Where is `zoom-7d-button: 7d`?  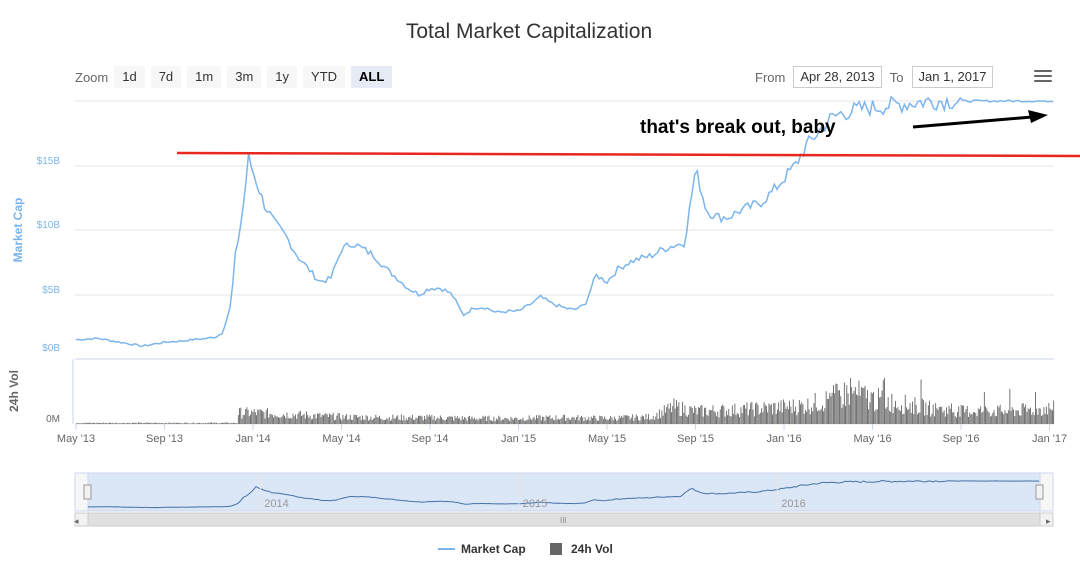 zoom-7d-button: 7d is located at coordinates (166, 77).